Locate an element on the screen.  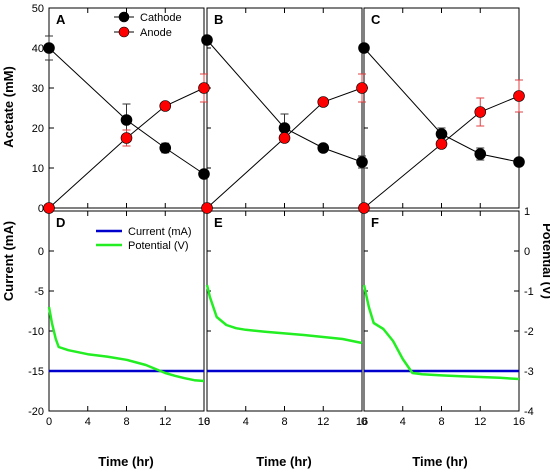
anode-line-c is located at coordinates (441, 152).